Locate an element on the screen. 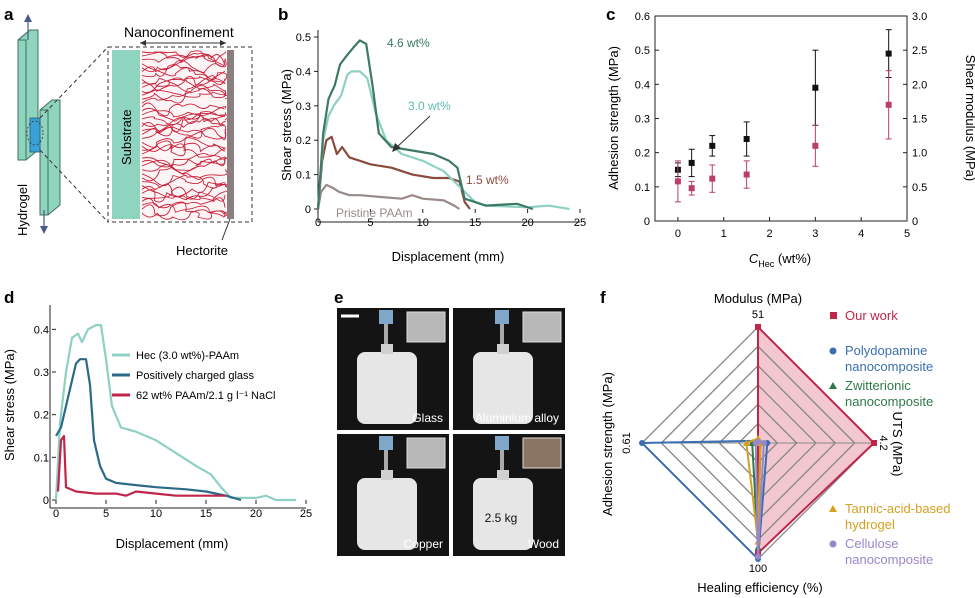 This screenshot has width=975, height=598. chart-c-ytick-left-label: 0.6 is located at coordinates (642, 17).